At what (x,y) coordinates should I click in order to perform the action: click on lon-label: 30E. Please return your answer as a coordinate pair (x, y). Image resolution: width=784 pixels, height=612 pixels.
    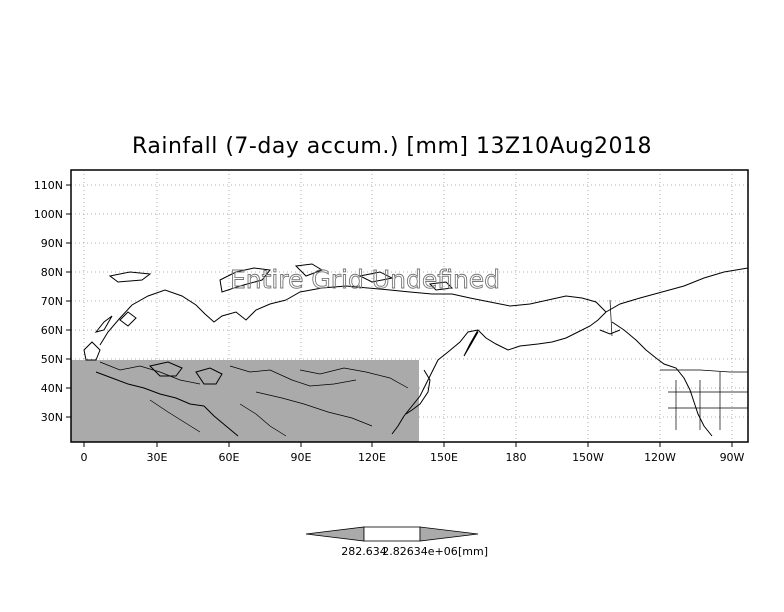
    Looking at the image, I should click on (157, 457).